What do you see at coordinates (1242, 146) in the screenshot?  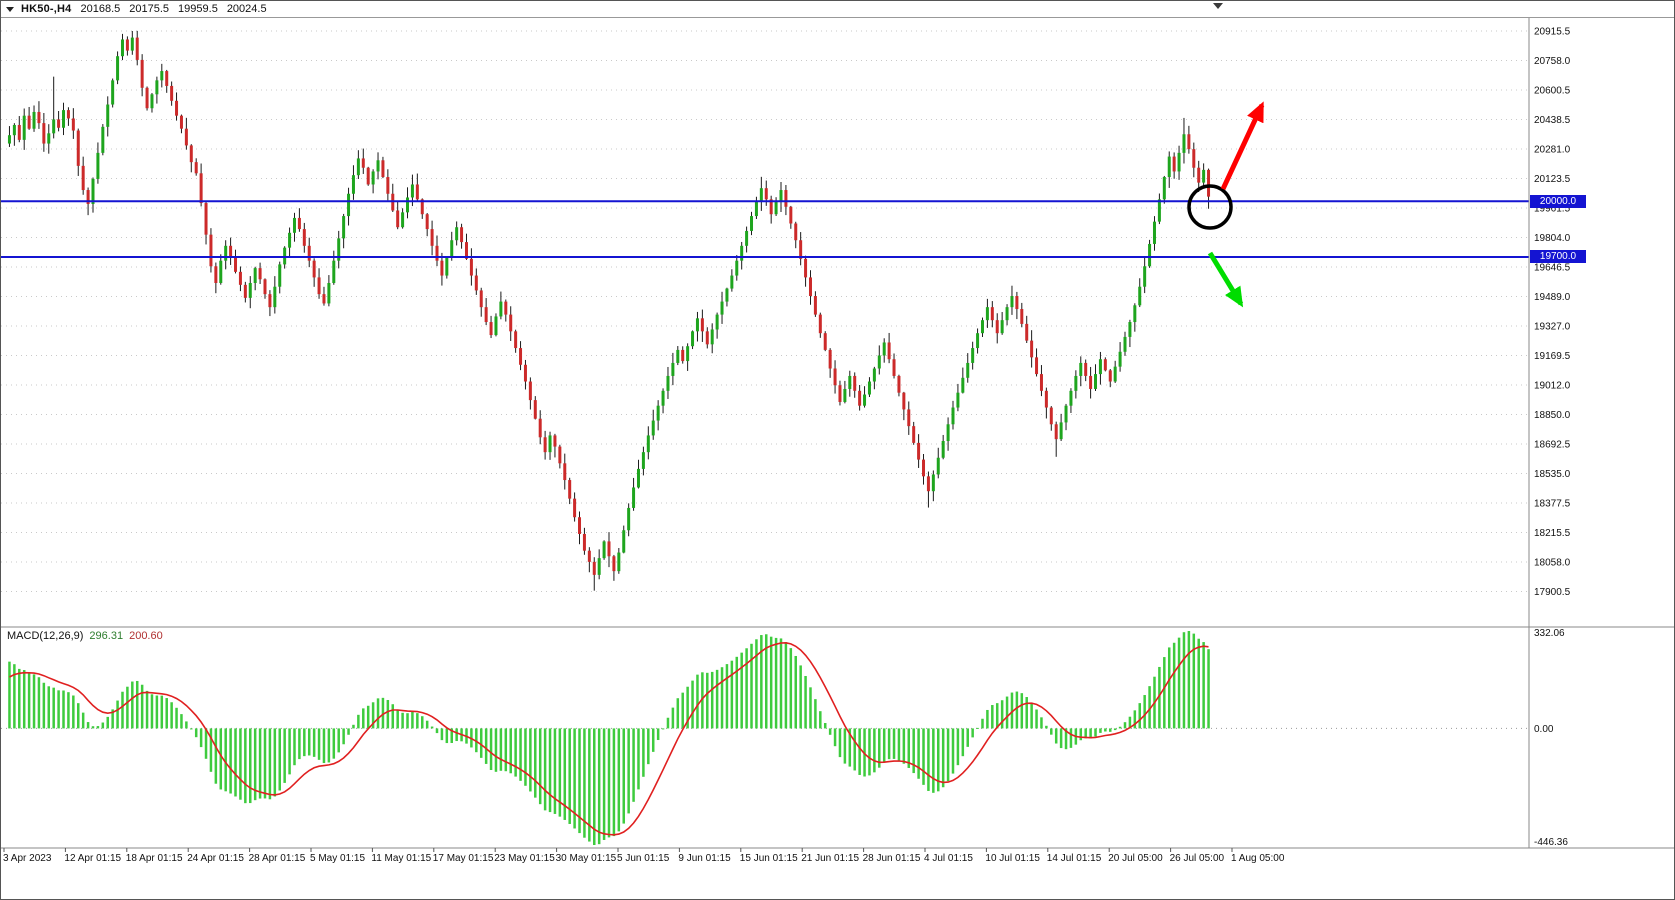 I see `bullish-scenario-arrow` at bounding box center [1242, 146].